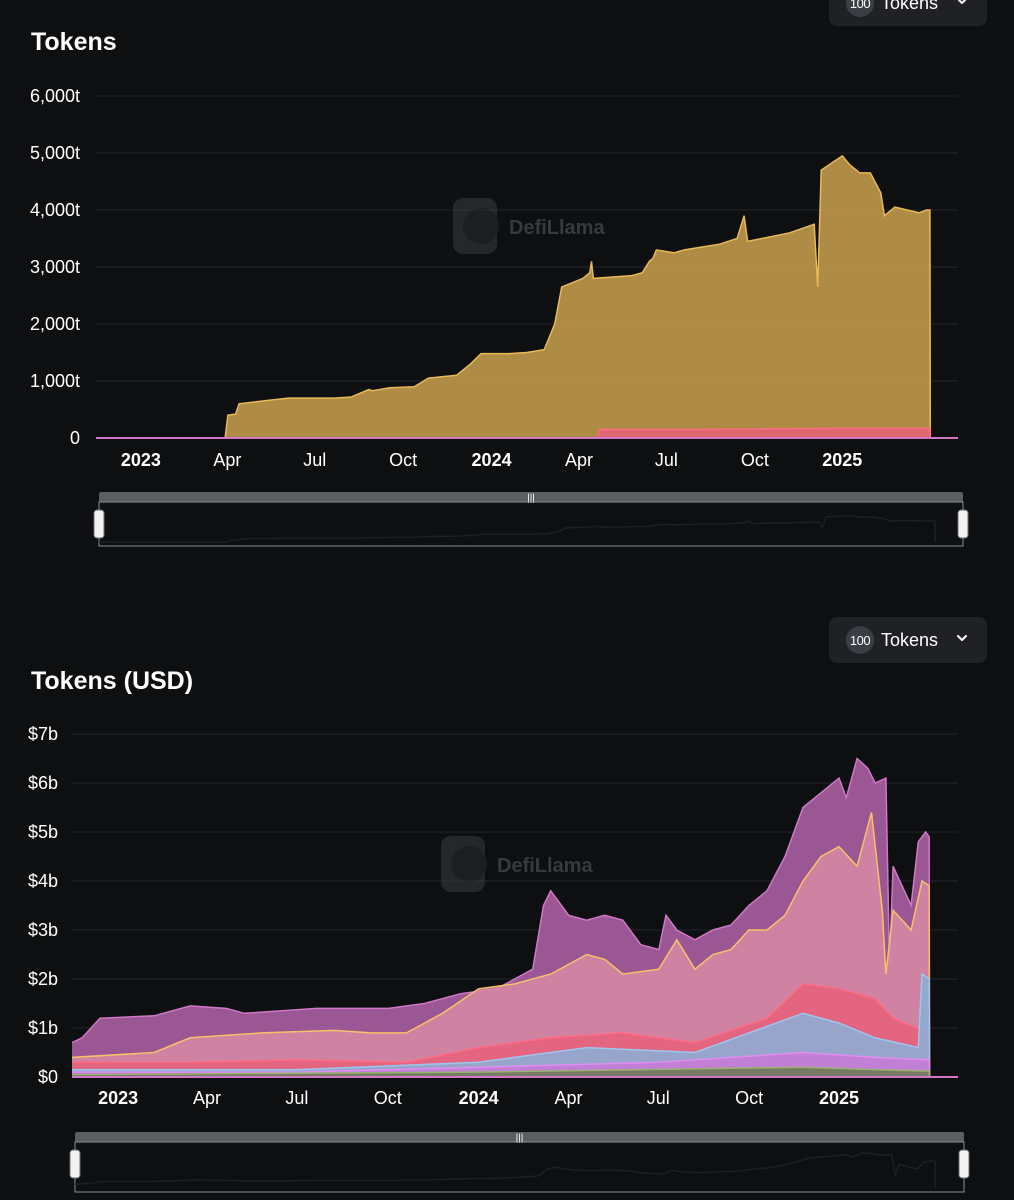  I want to click on y-tick-label: $7b, so click(43, 734).